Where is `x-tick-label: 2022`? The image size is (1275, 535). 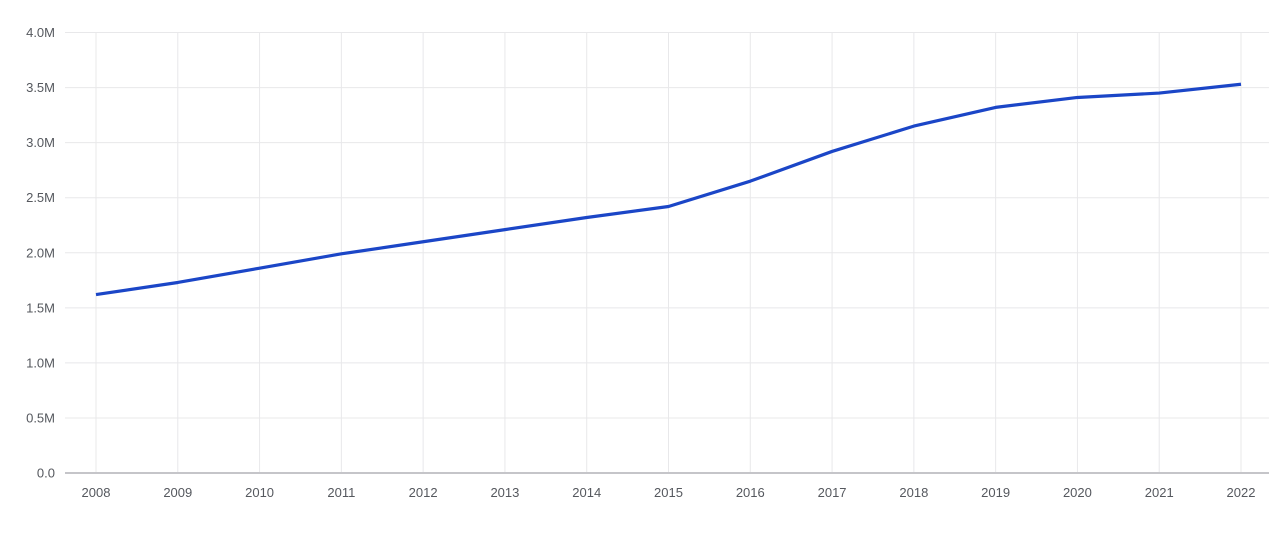 x-tick-label: 2022 is located at coordinates (1241, 492).